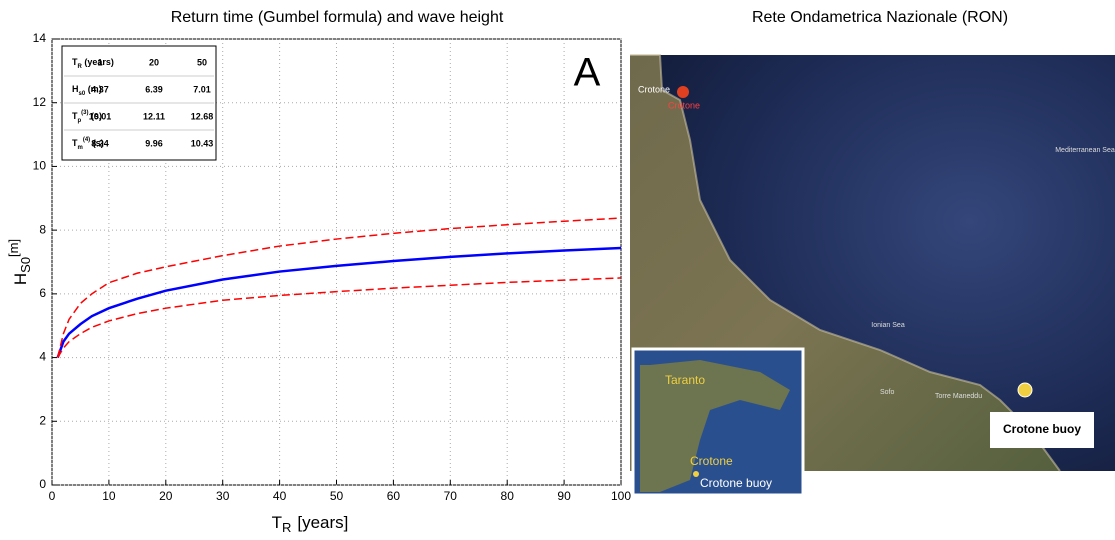 The height and width of the screenshot is (540, 1115). Describe the element at coordinates (683, 92) in the screenshot. I see `crotone-marker` at that location.